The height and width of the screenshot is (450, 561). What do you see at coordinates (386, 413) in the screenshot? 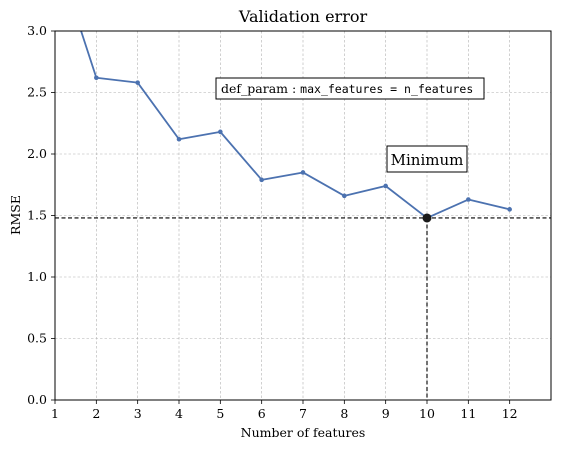
I see `x-tick-label: 9` at bounding box center [386, 413].